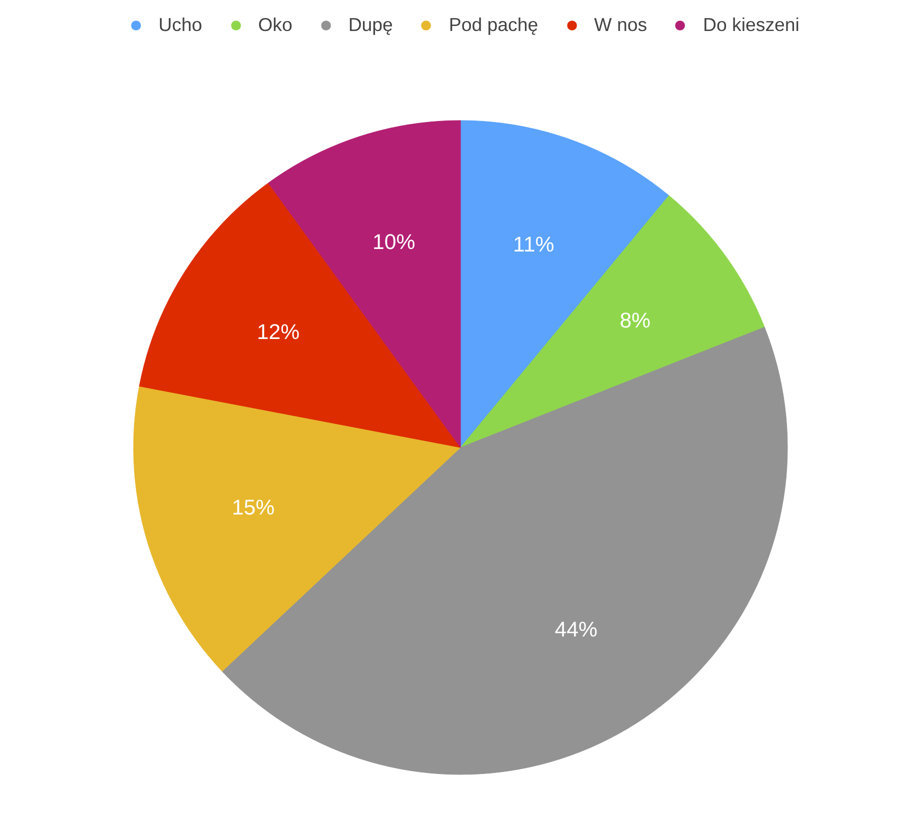 The height and width of the screenshot is (814, 924). What do you see at coordinates (533, 244) in the screenshot?
I see `data-label: 11%` at bounding box center [533, 244].